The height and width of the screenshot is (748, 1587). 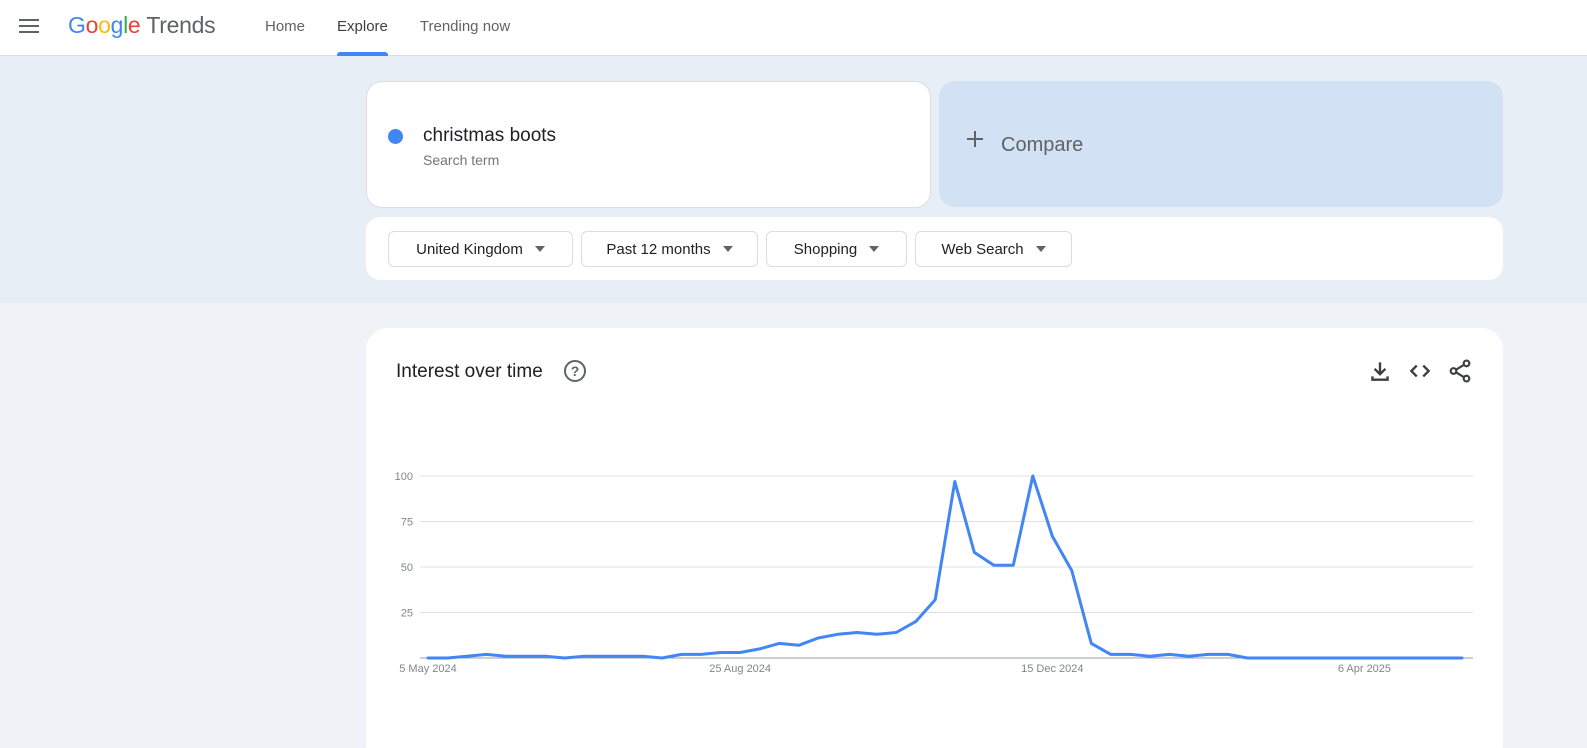 I want to click on nav-explore: Explore, so click(x=362, y=28).